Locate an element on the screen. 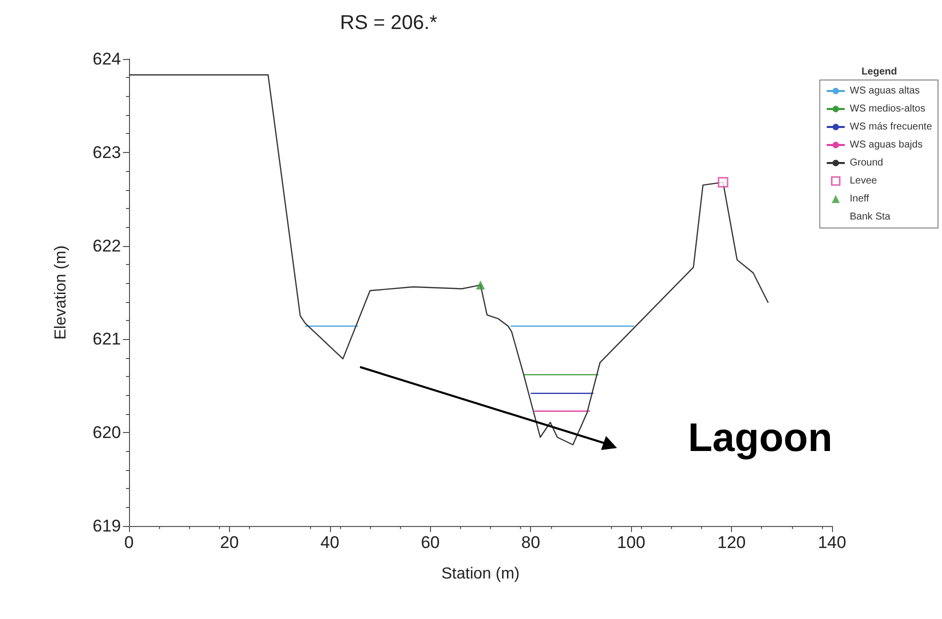 Image resolution: width=942 pixels, height=619 pixels. x-tick-label: 80 is located at coordinates (530, 542).